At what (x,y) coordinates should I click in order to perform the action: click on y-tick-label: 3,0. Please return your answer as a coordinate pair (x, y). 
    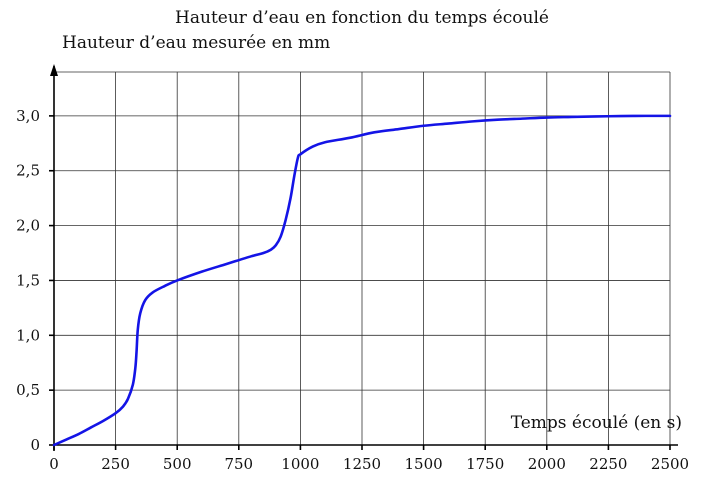
    Looking at the image, I should click on (28, 116).